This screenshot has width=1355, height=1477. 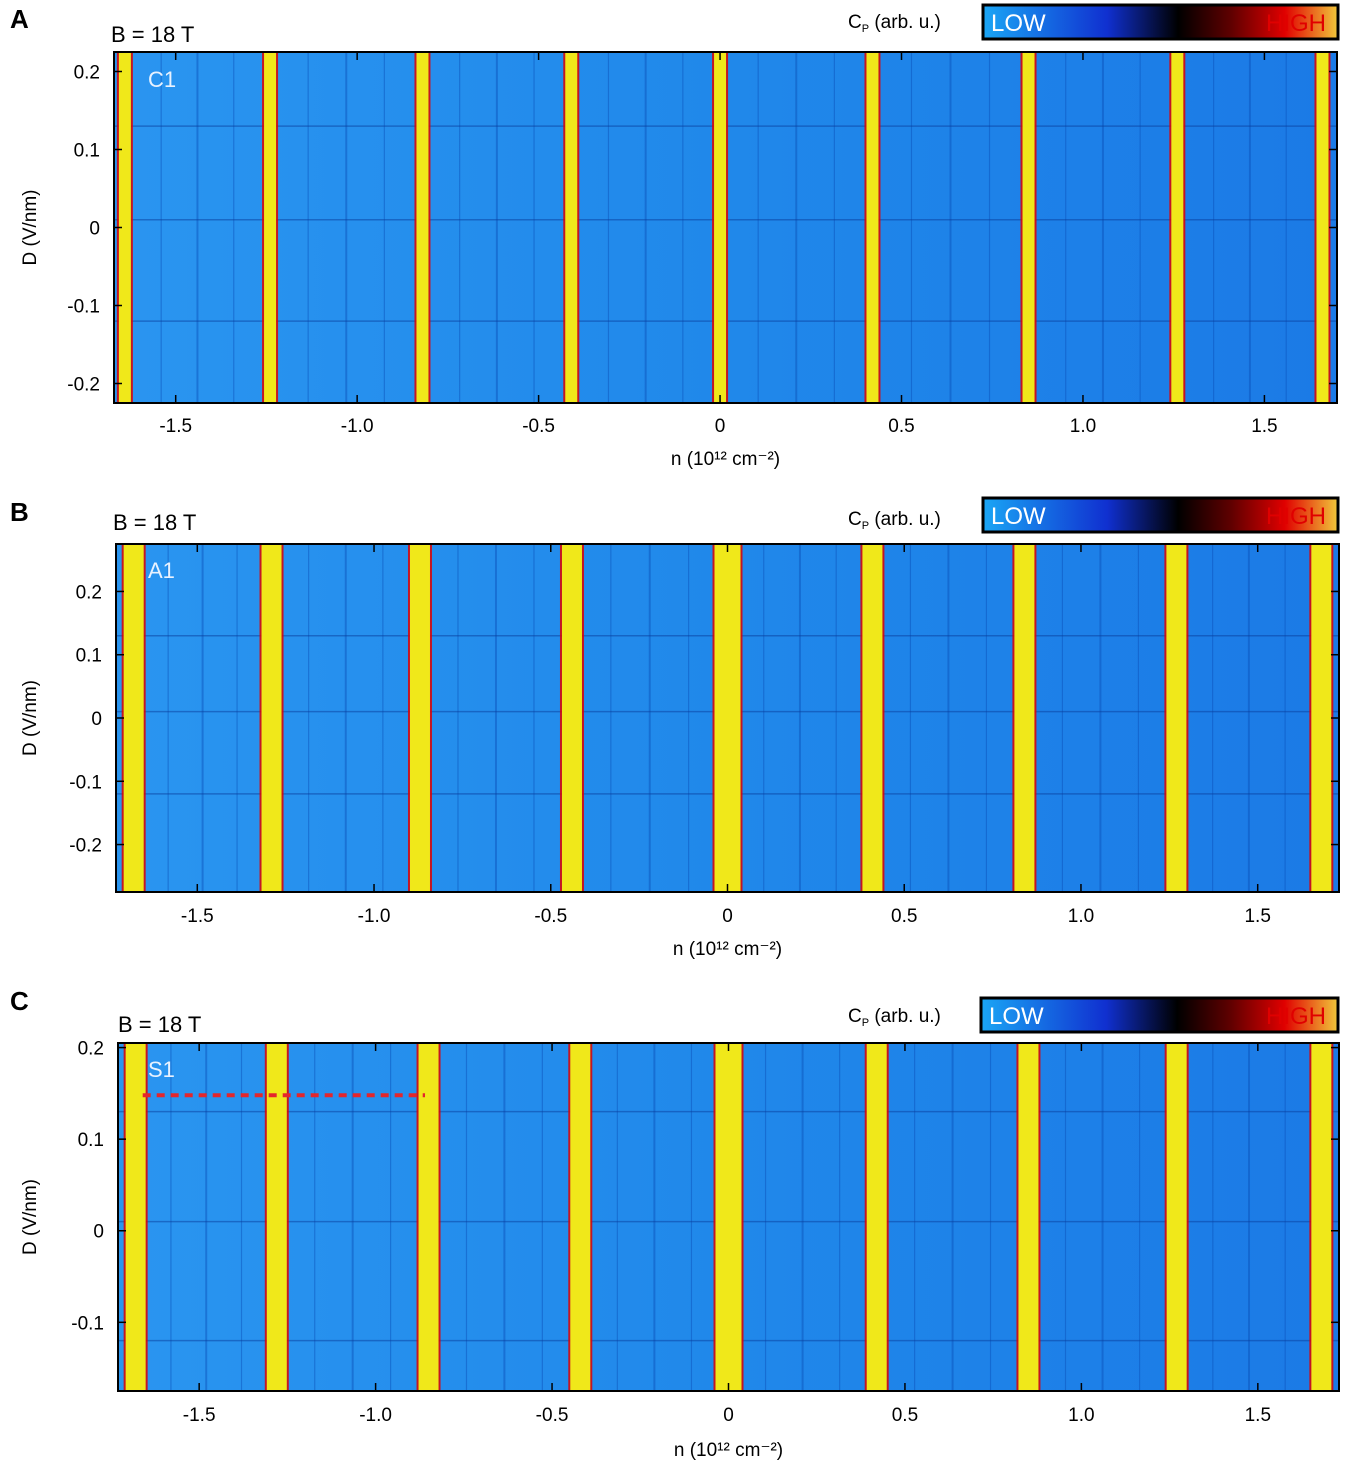 What do you see at coordinates (19, 512) in the screenshot?
I see `panel-letter: B` at bounding box center [19, 512].